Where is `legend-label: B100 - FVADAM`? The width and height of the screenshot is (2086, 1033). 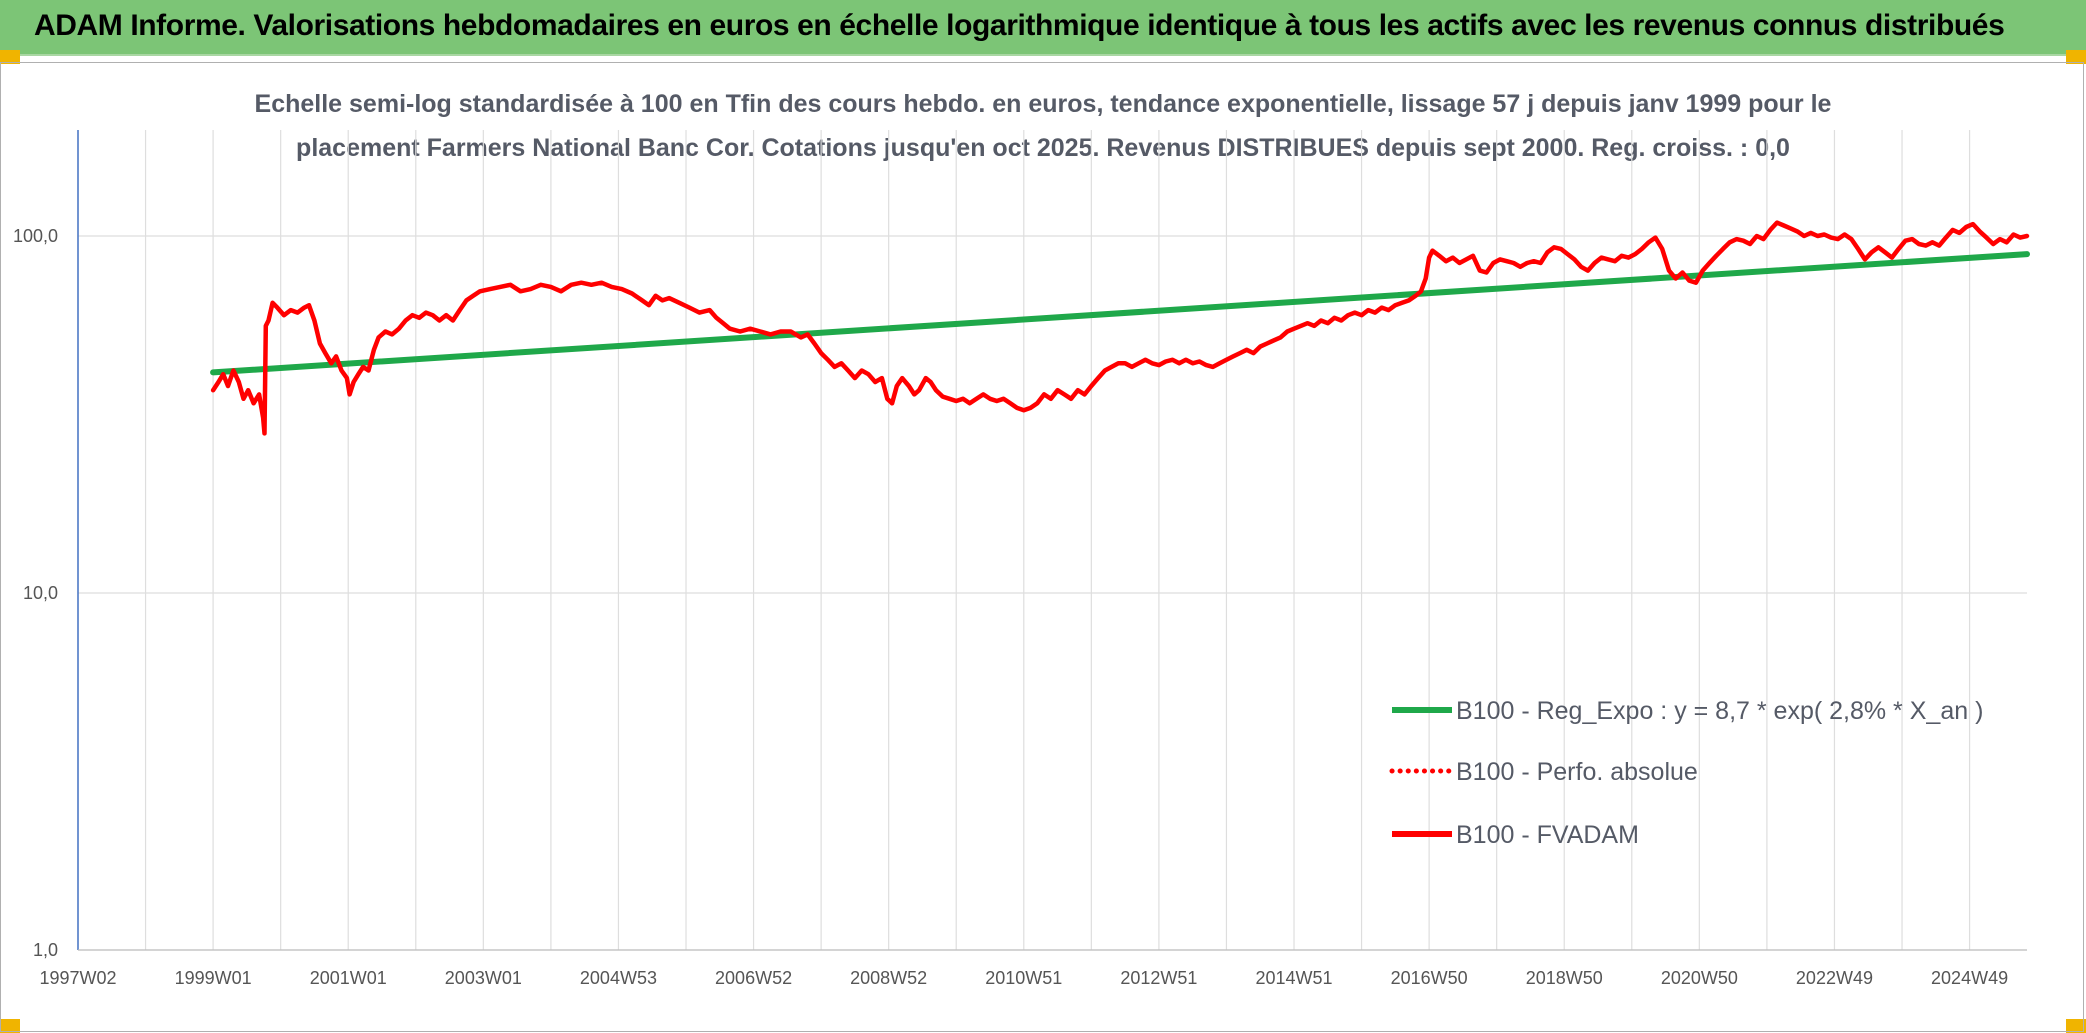 legend-label: B100 - FVADAM is located at coordinates (1547, 835).